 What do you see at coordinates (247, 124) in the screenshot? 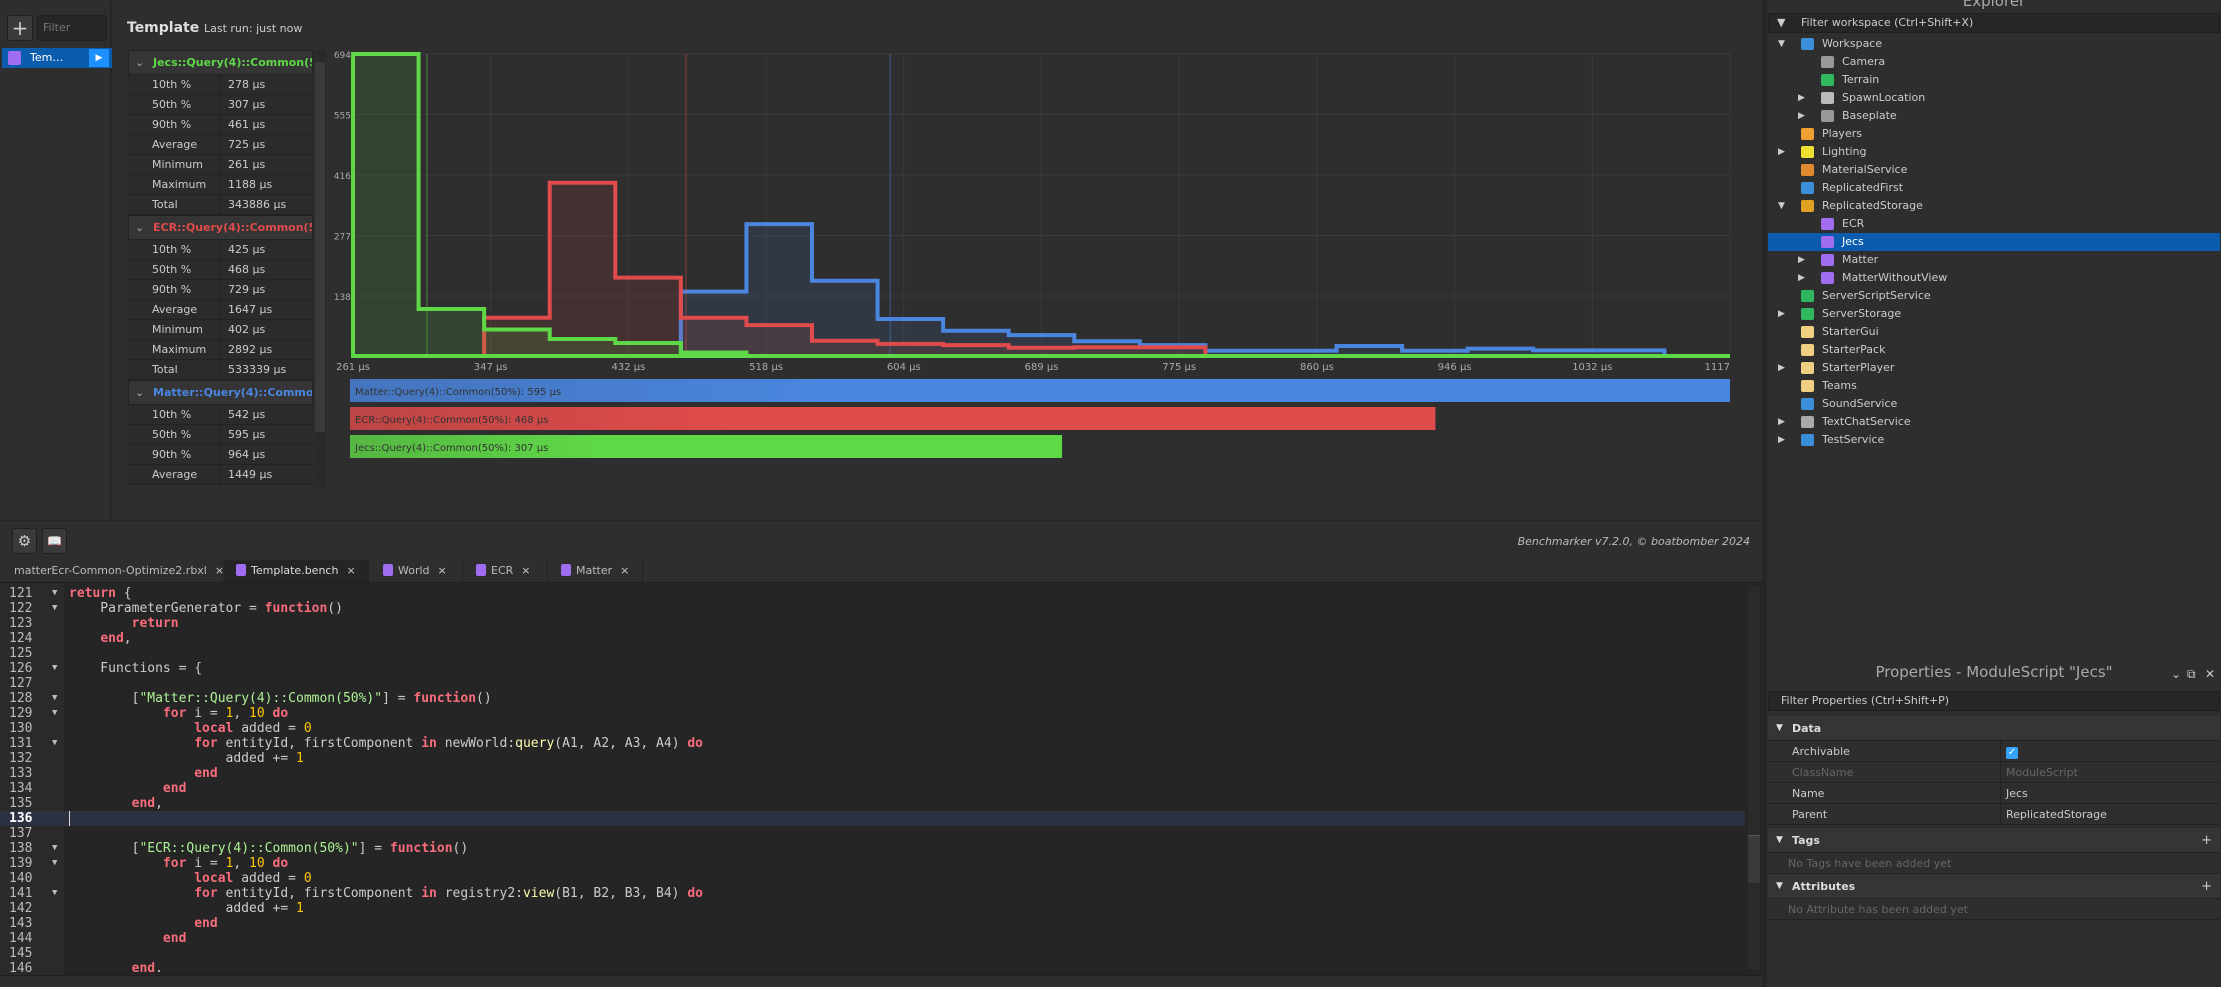
I see `stat-value: 461 µs` at bounding box center [247, 124].